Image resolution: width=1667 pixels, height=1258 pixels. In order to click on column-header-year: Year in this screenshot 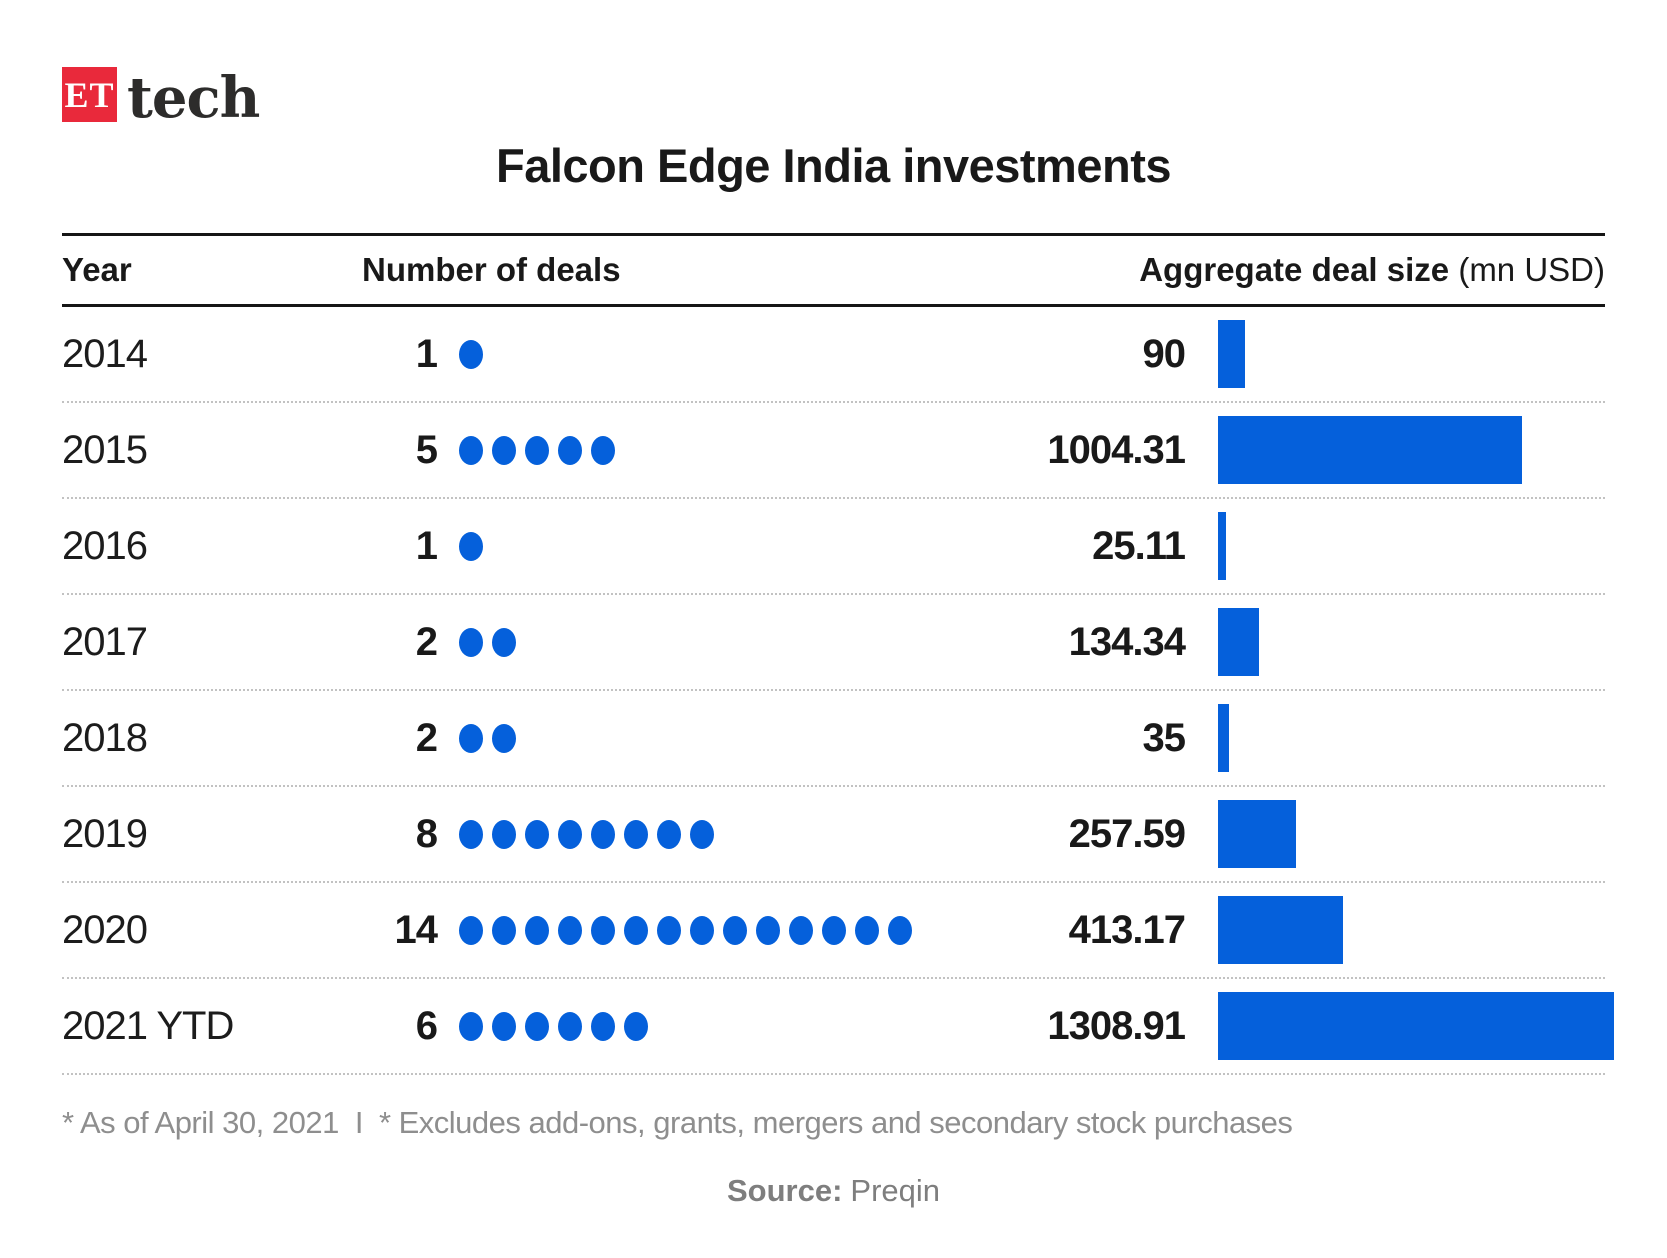, I will do `click(97, 269)`.